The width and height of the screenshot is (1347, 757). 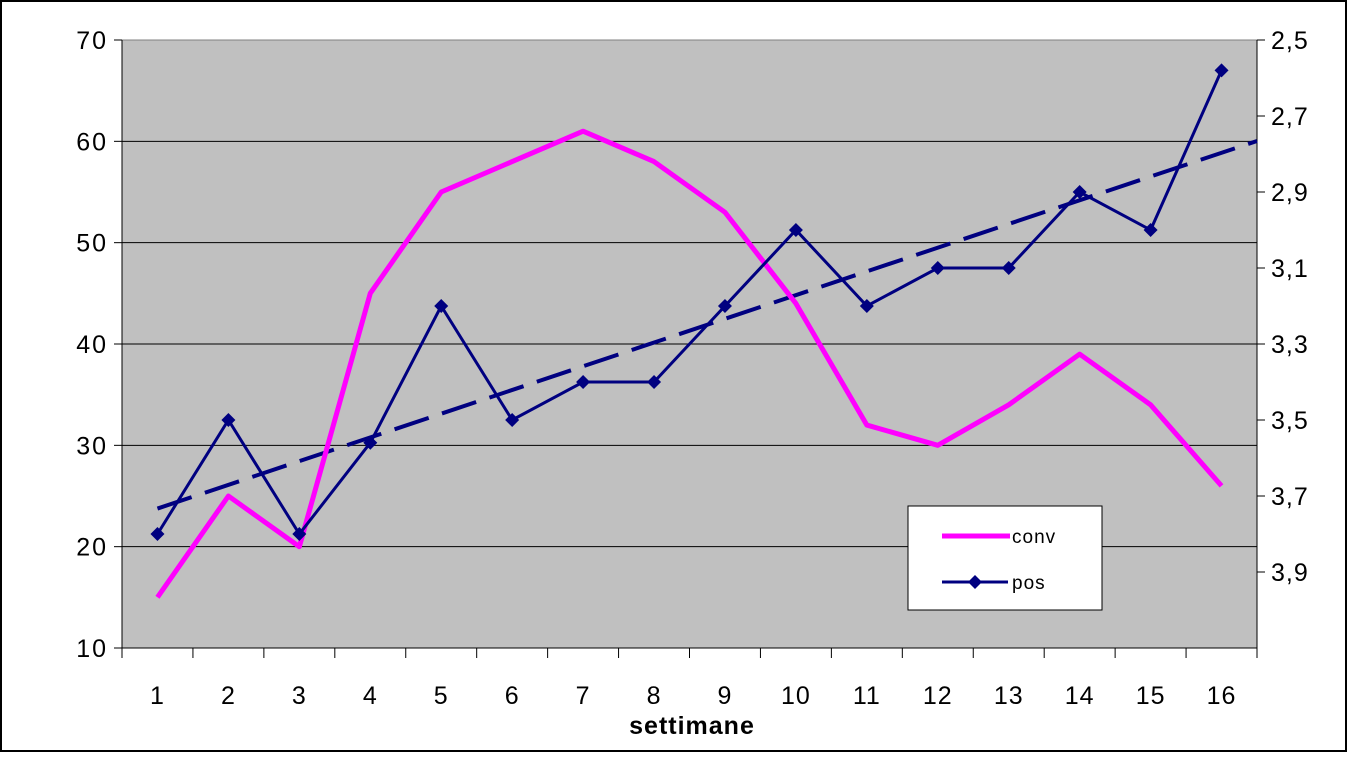 What do you see at coordinates (1290, 345) in the screenshot?
I see `right-tick-label: 3,3` at bounding box center [1290, 345].